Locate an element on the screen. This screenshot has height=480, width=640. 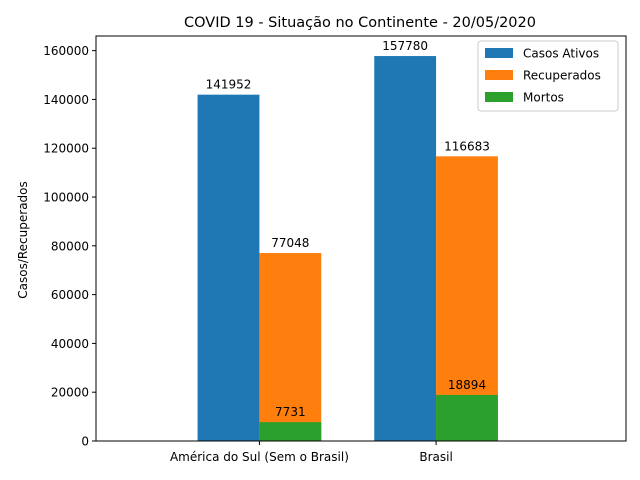
legend-label-0: Casos Ativos is located at coordinates (561, 54).